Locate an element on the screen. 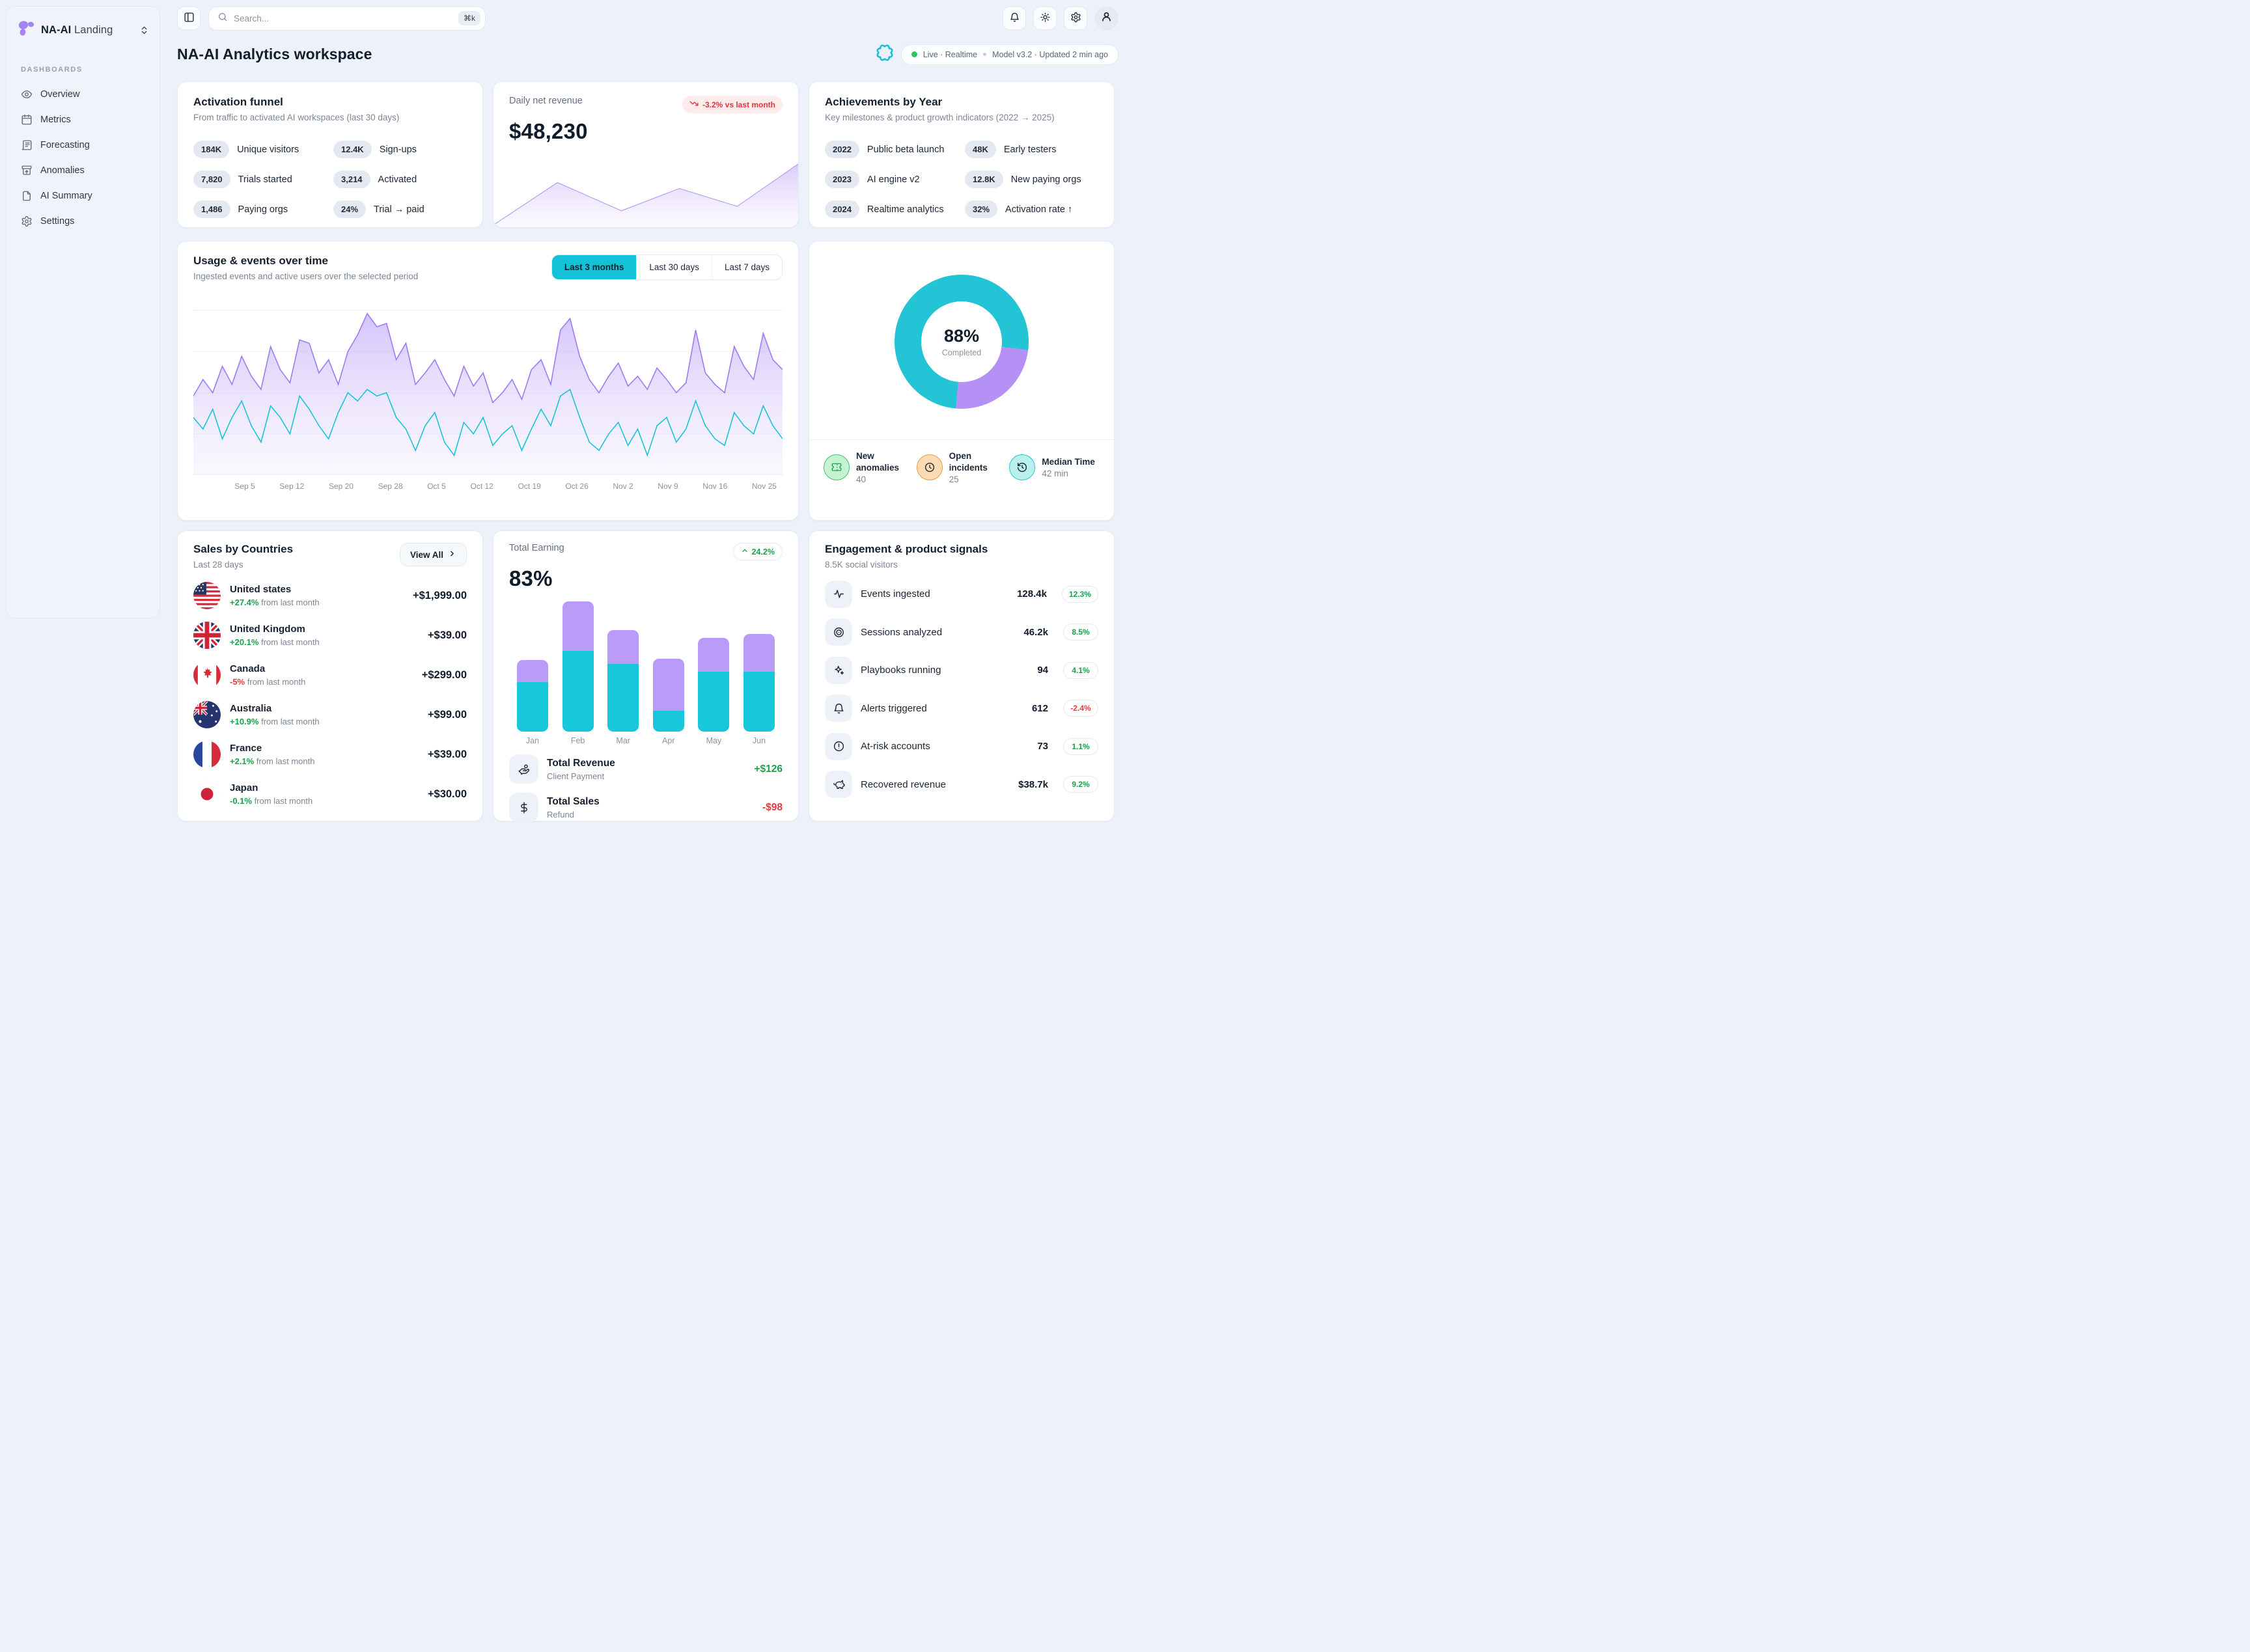 This screenshot has height=1652, width=2250. user-avatar is located at coordinates (1106, 18).